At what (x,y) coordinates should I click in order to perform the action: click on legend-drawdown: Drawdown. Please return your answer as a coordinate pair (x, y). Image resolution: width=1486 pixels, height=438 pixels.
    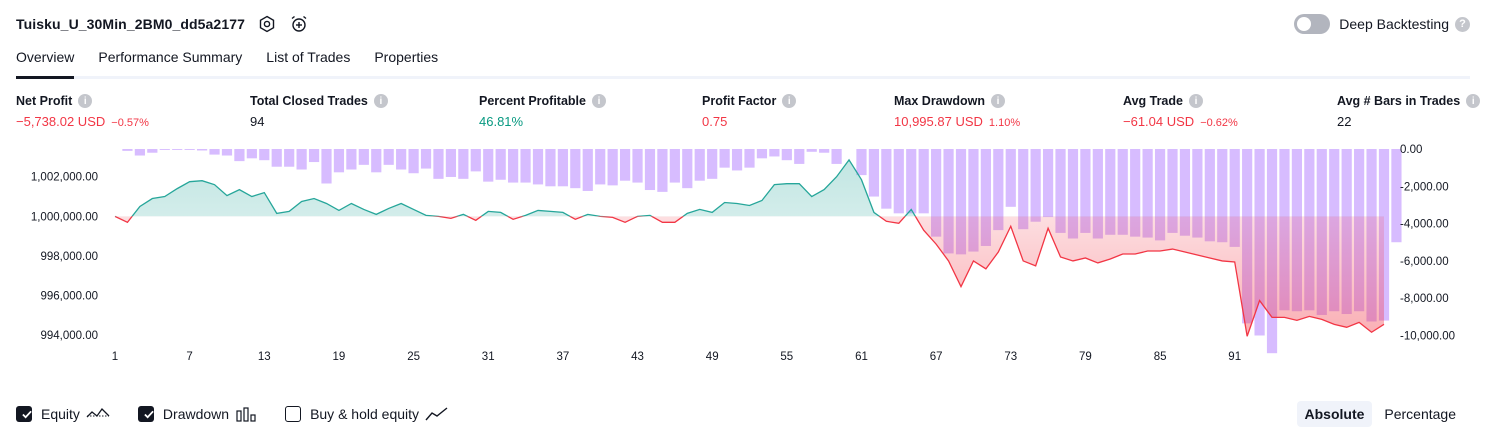
    Looking at the image, I should click on (197, 414).